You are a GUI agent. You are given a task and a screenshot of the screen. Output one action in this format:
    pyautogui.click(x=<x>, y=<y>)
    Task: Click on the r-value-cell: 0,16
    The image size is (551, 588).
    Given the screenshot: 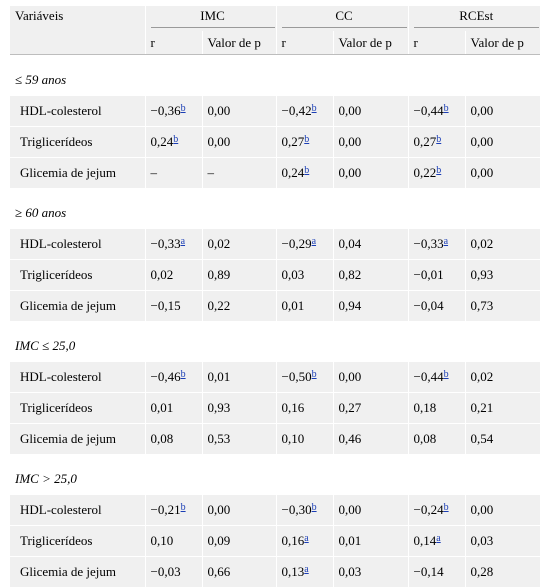 What is the action you would take?
    pyautogui.click(x=304, y=408)
    